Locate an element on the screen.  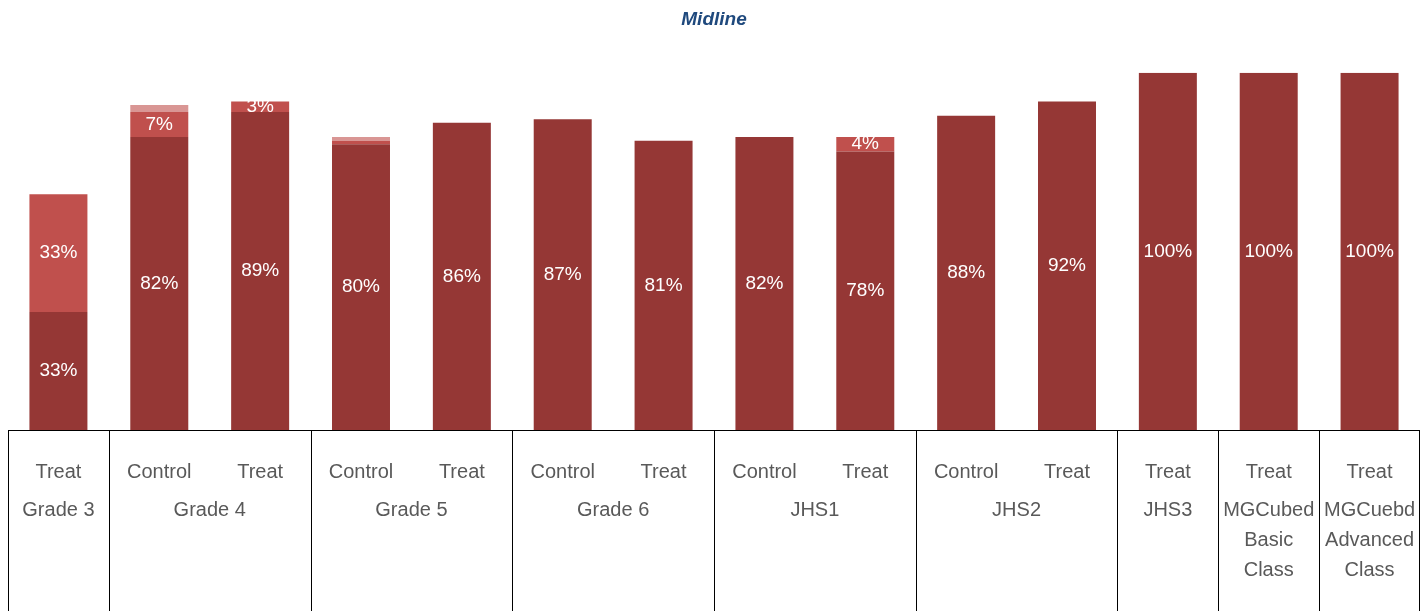
data-label: 88% is located at coordinates (966, 272).